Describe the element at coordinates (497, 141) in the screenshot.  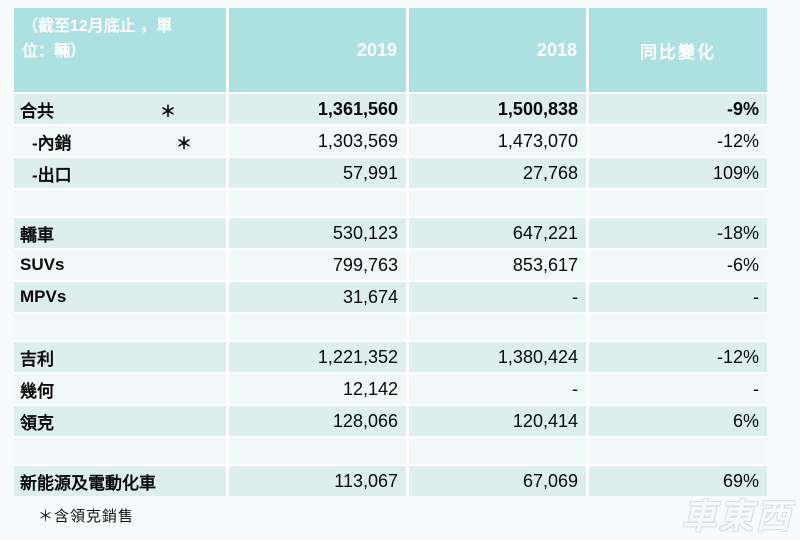
I see `value-2018: 1,473,070` at that location.